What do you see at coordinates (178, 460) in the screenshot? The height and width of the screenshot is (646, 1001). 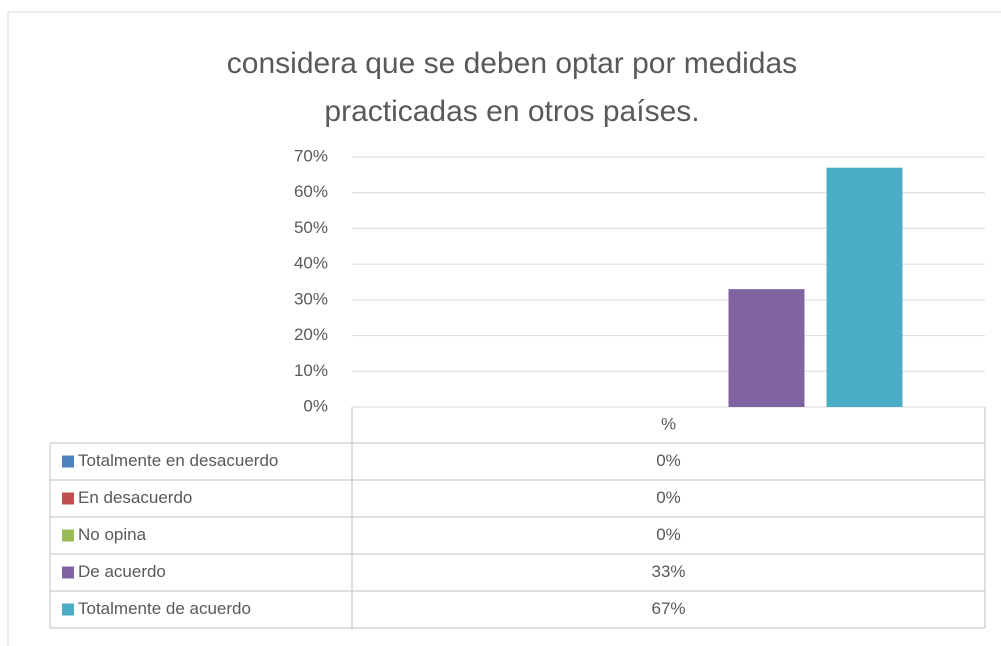 I see `legend-label: Totalmente en desacuerdo` at bounding box center [178, 460].